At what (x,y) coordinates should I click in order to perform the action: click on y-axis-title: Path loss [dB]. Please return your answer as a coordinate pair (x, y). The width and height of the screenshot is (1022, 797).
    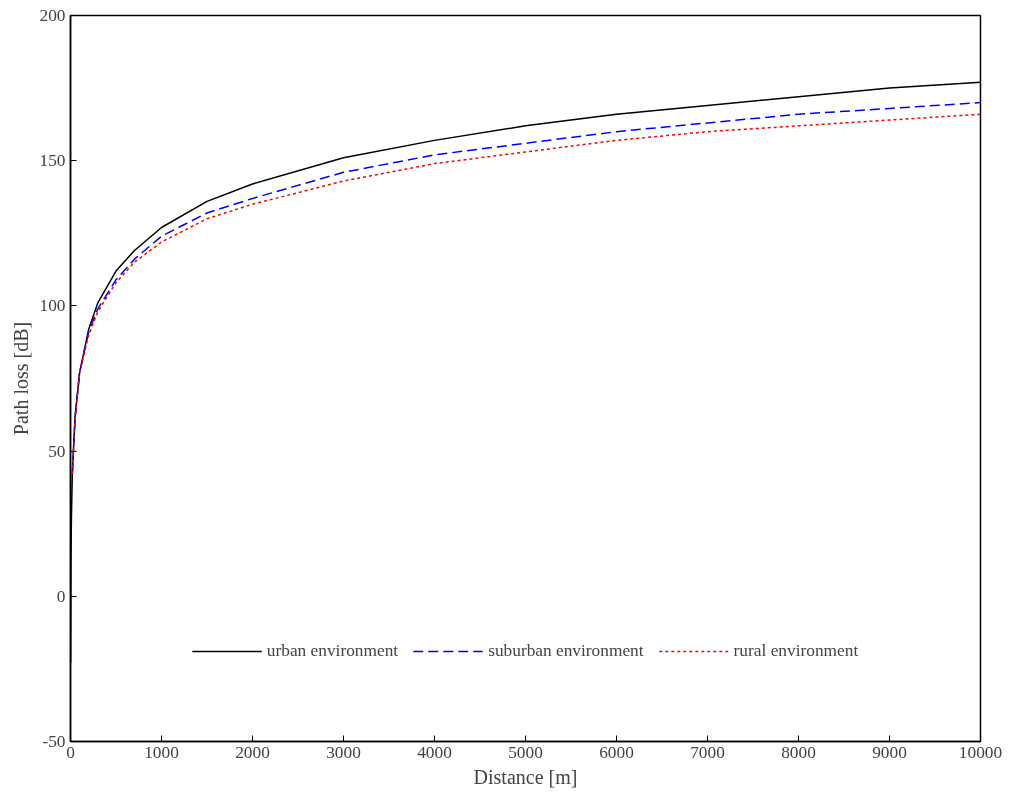
    Looking at the image, I should click on (20, 378).